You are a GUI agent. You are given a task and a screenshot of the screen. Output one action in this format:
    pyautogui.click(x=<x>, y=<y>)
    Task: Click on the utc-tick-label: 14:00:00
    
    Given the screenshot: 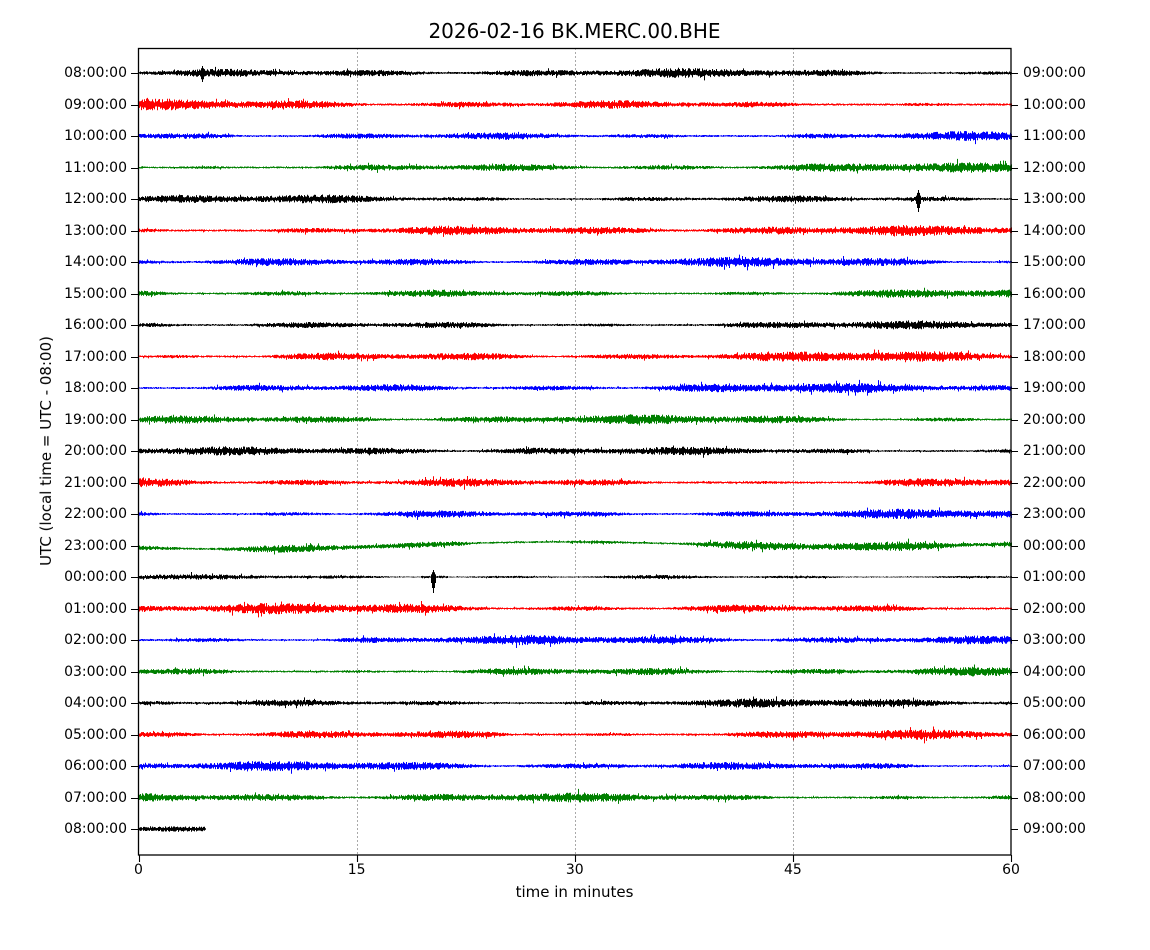 What is the action you would take?
    pyautogui.click(x=95, y=262)
    